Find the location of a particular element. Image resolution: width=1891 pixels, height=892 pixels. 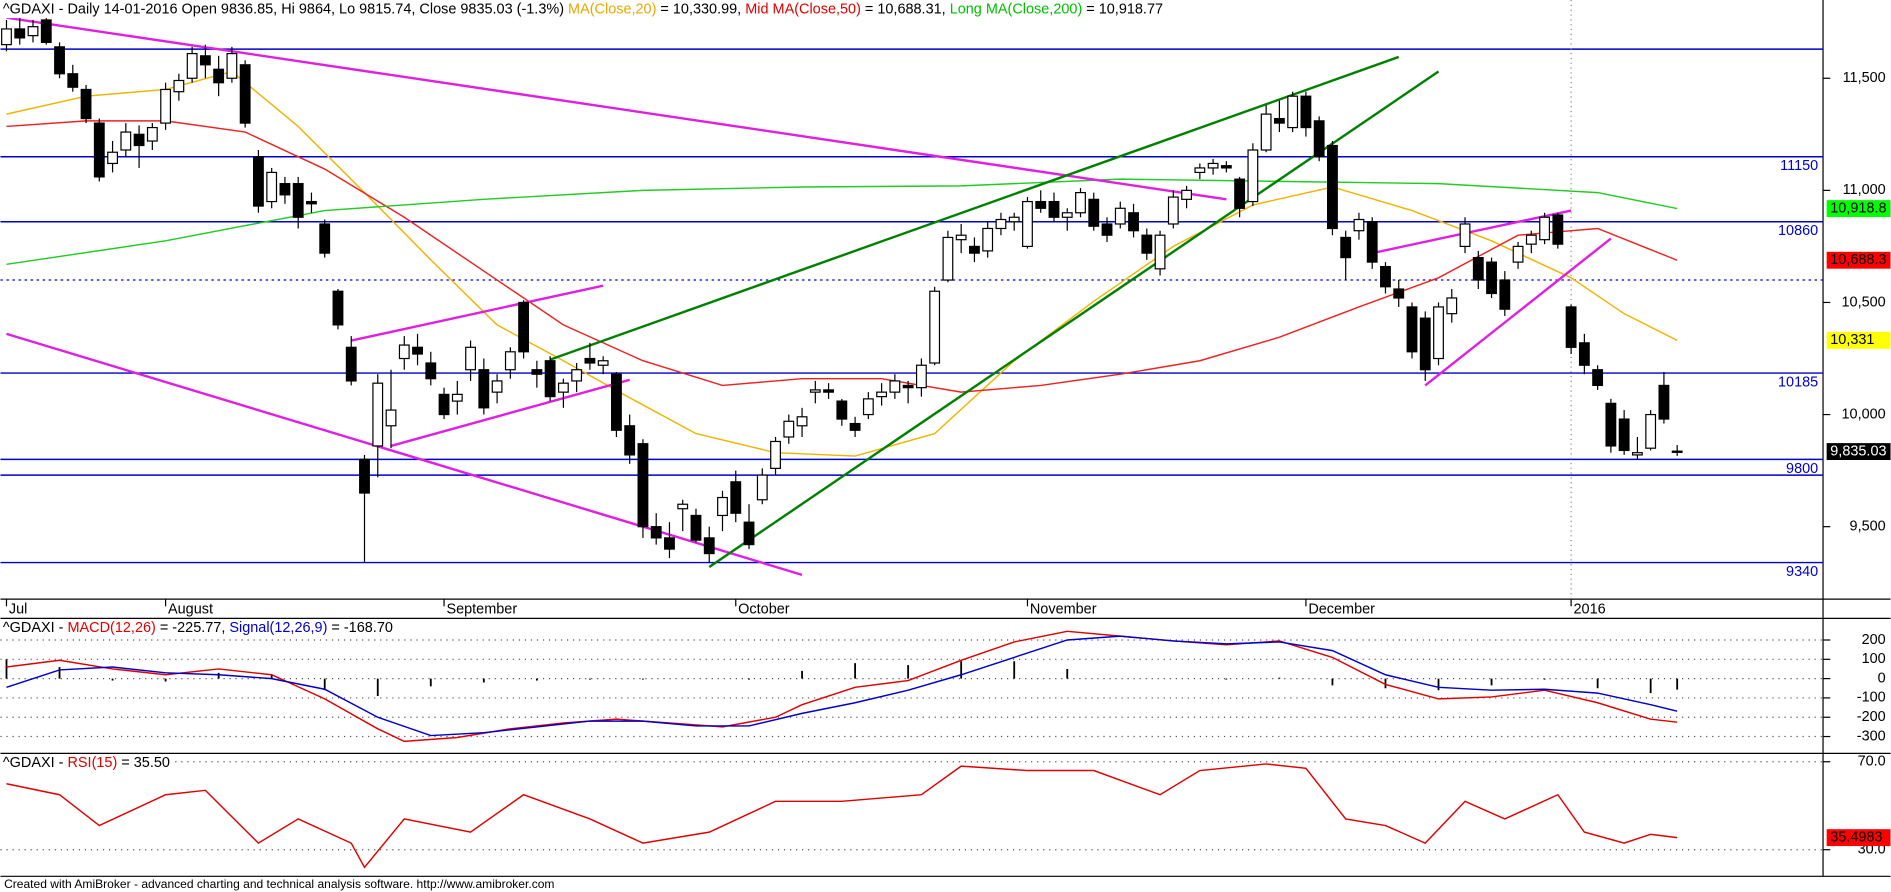

price-tag-label: 10,918.8 is located at coordinates (1858, 208).